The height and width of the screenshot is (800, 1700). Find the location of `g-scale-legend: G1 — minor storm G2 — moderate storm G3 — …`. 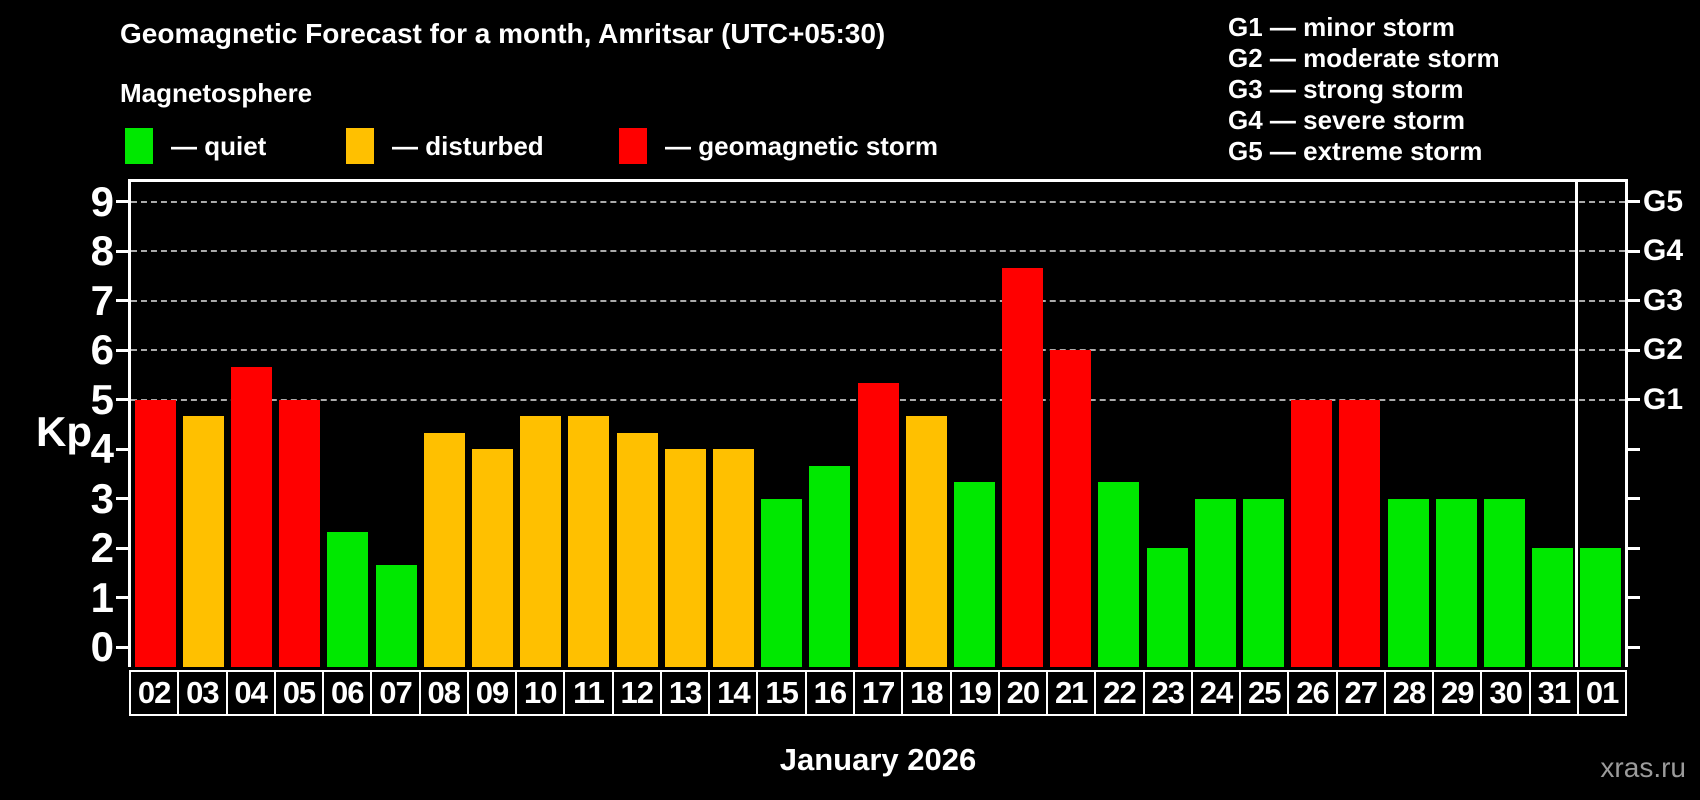

g-scale-legend: G1 — minor storm G2 — moderate storm G3 — … is located at coordinates (1364, 89).